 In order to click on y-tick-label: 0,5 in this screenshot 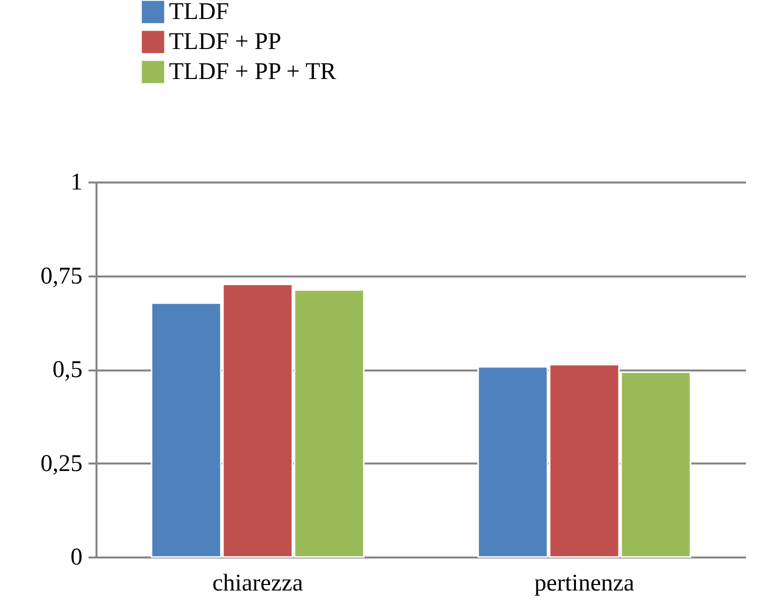, I will do `click(67, 370)`.